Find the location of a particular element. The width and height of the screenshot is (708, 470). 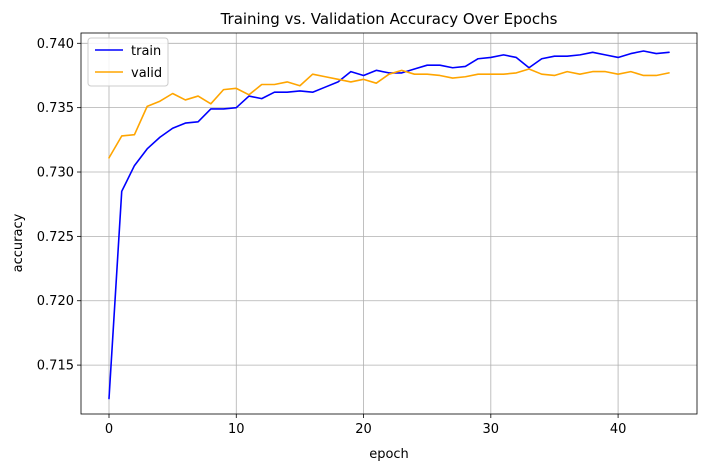

y-tick-label: 0.715 is located at coordinates (55, 366).